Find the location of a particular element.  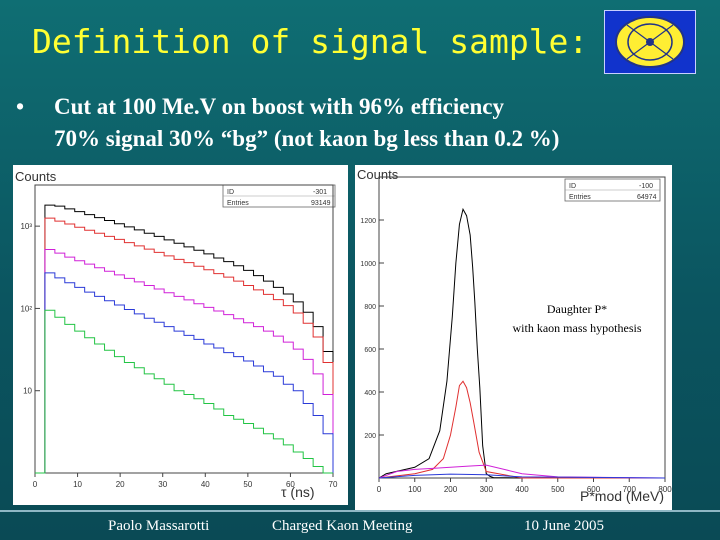

footer-date: 10 June 2005 is located at coordinates (564, 526).